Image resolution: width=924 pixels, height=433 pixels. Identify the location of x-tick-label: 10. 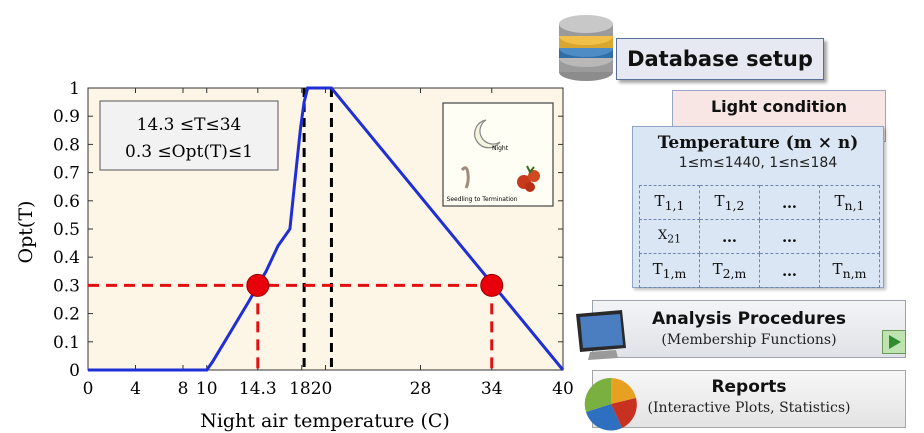
(207, 389).